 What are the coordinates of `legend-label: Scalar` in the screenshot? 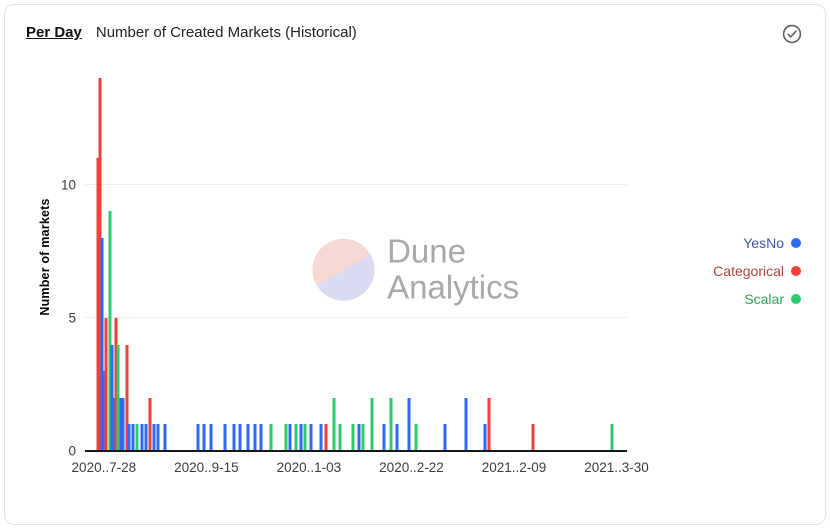 It's located at (764, 299).